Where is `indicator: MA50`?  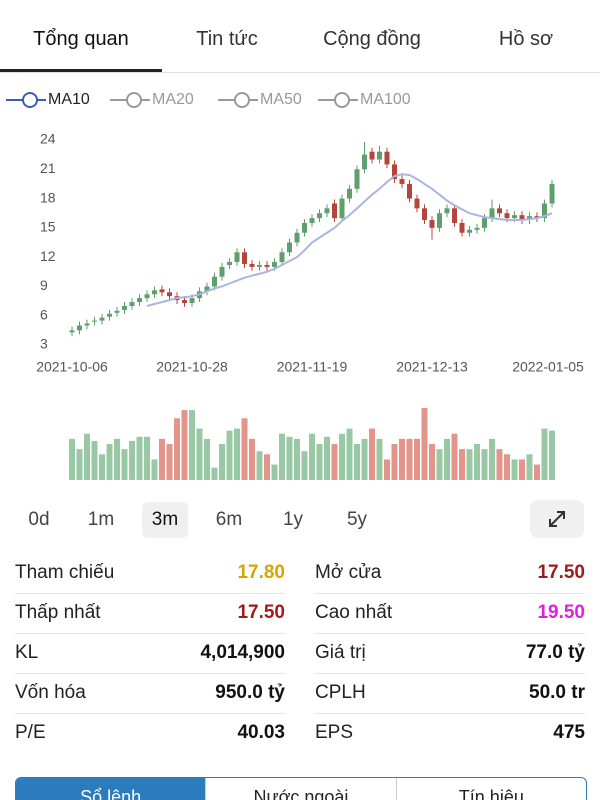
indicator: MA50 is located at coordinates (260, 100).